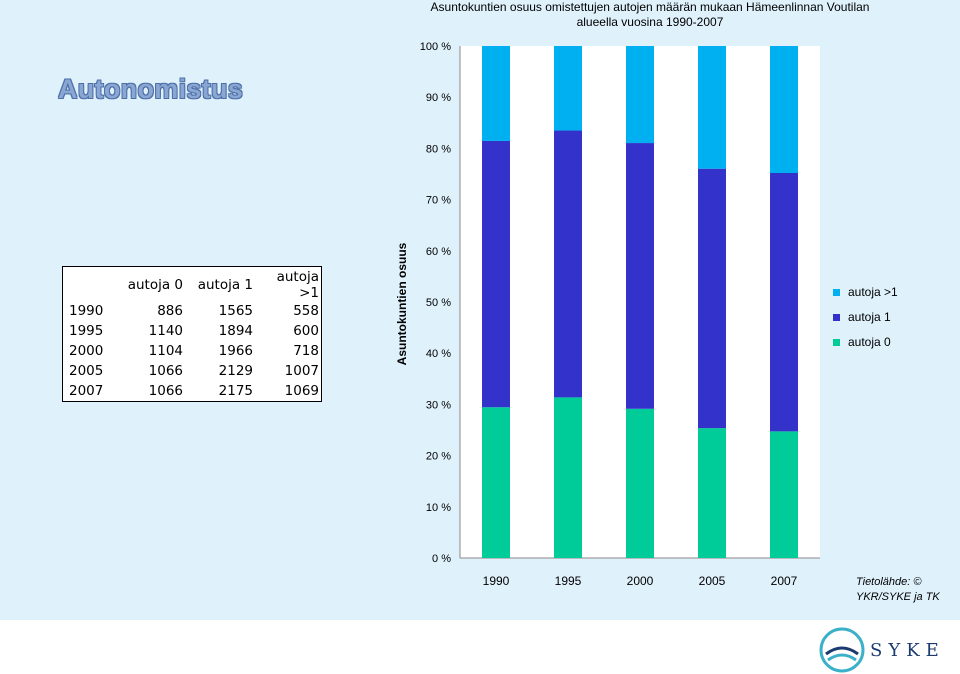 Image resolution: width=960 pixels, height=674 pixels. What do you see at coordinates (165, 351) in the screenshot?
I see `table-cell: 1104` at bounding box center [165, 351].